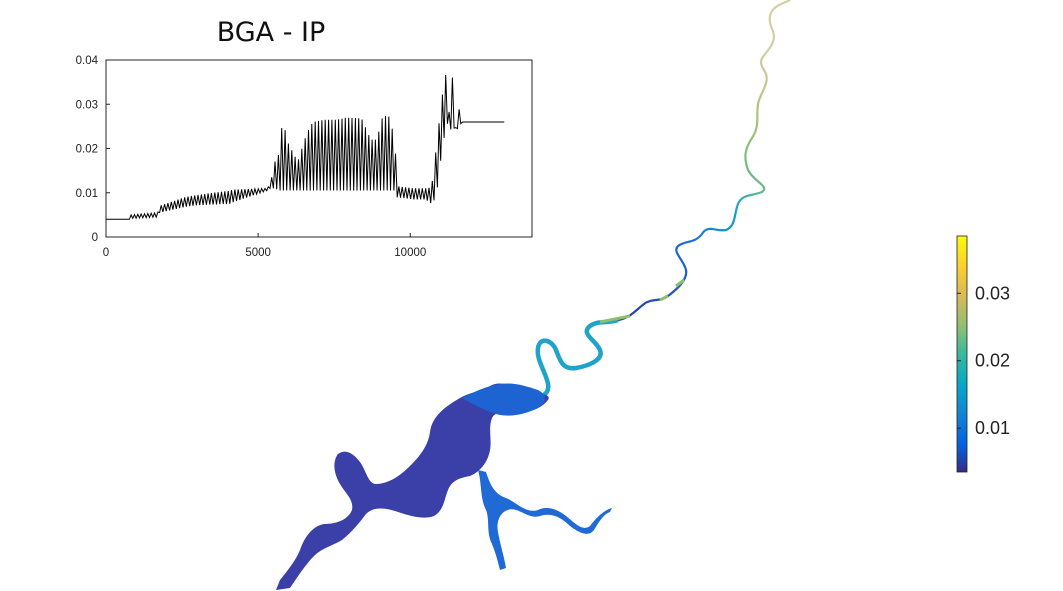  Describe the element at coordinates (87, 150) in the screenshot. I see `y-tick-label: 0.02` at that location.